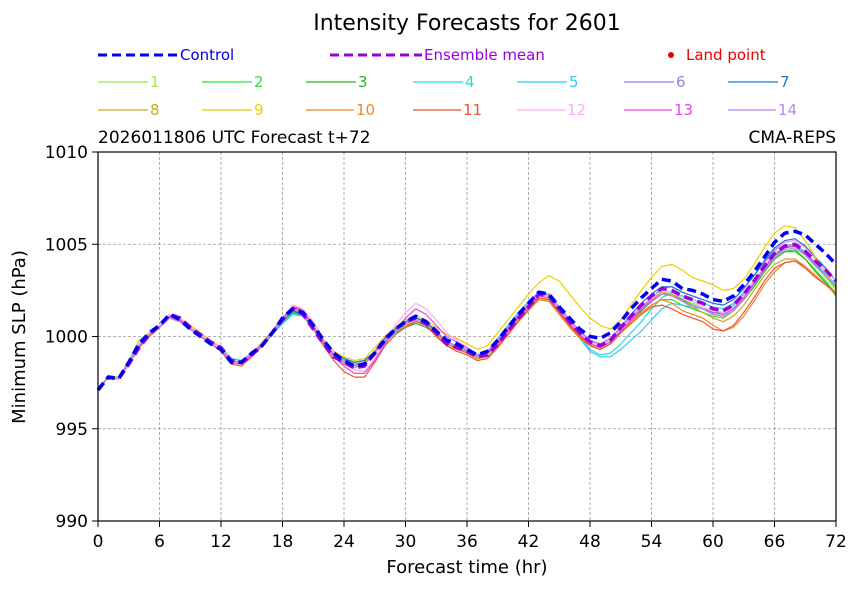 The height and width of the screenshot is (589, 860). I want to click on legend-entry-member-9: 9, so click(233, 110).